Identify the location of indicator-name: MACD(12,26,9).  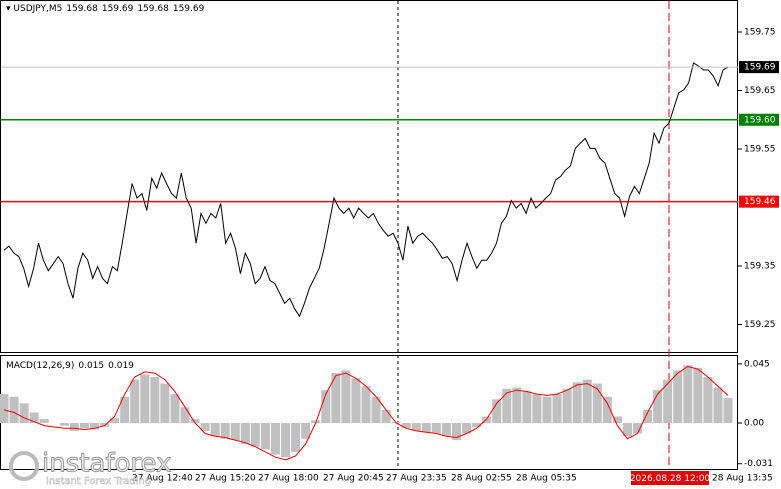
(40, 366).